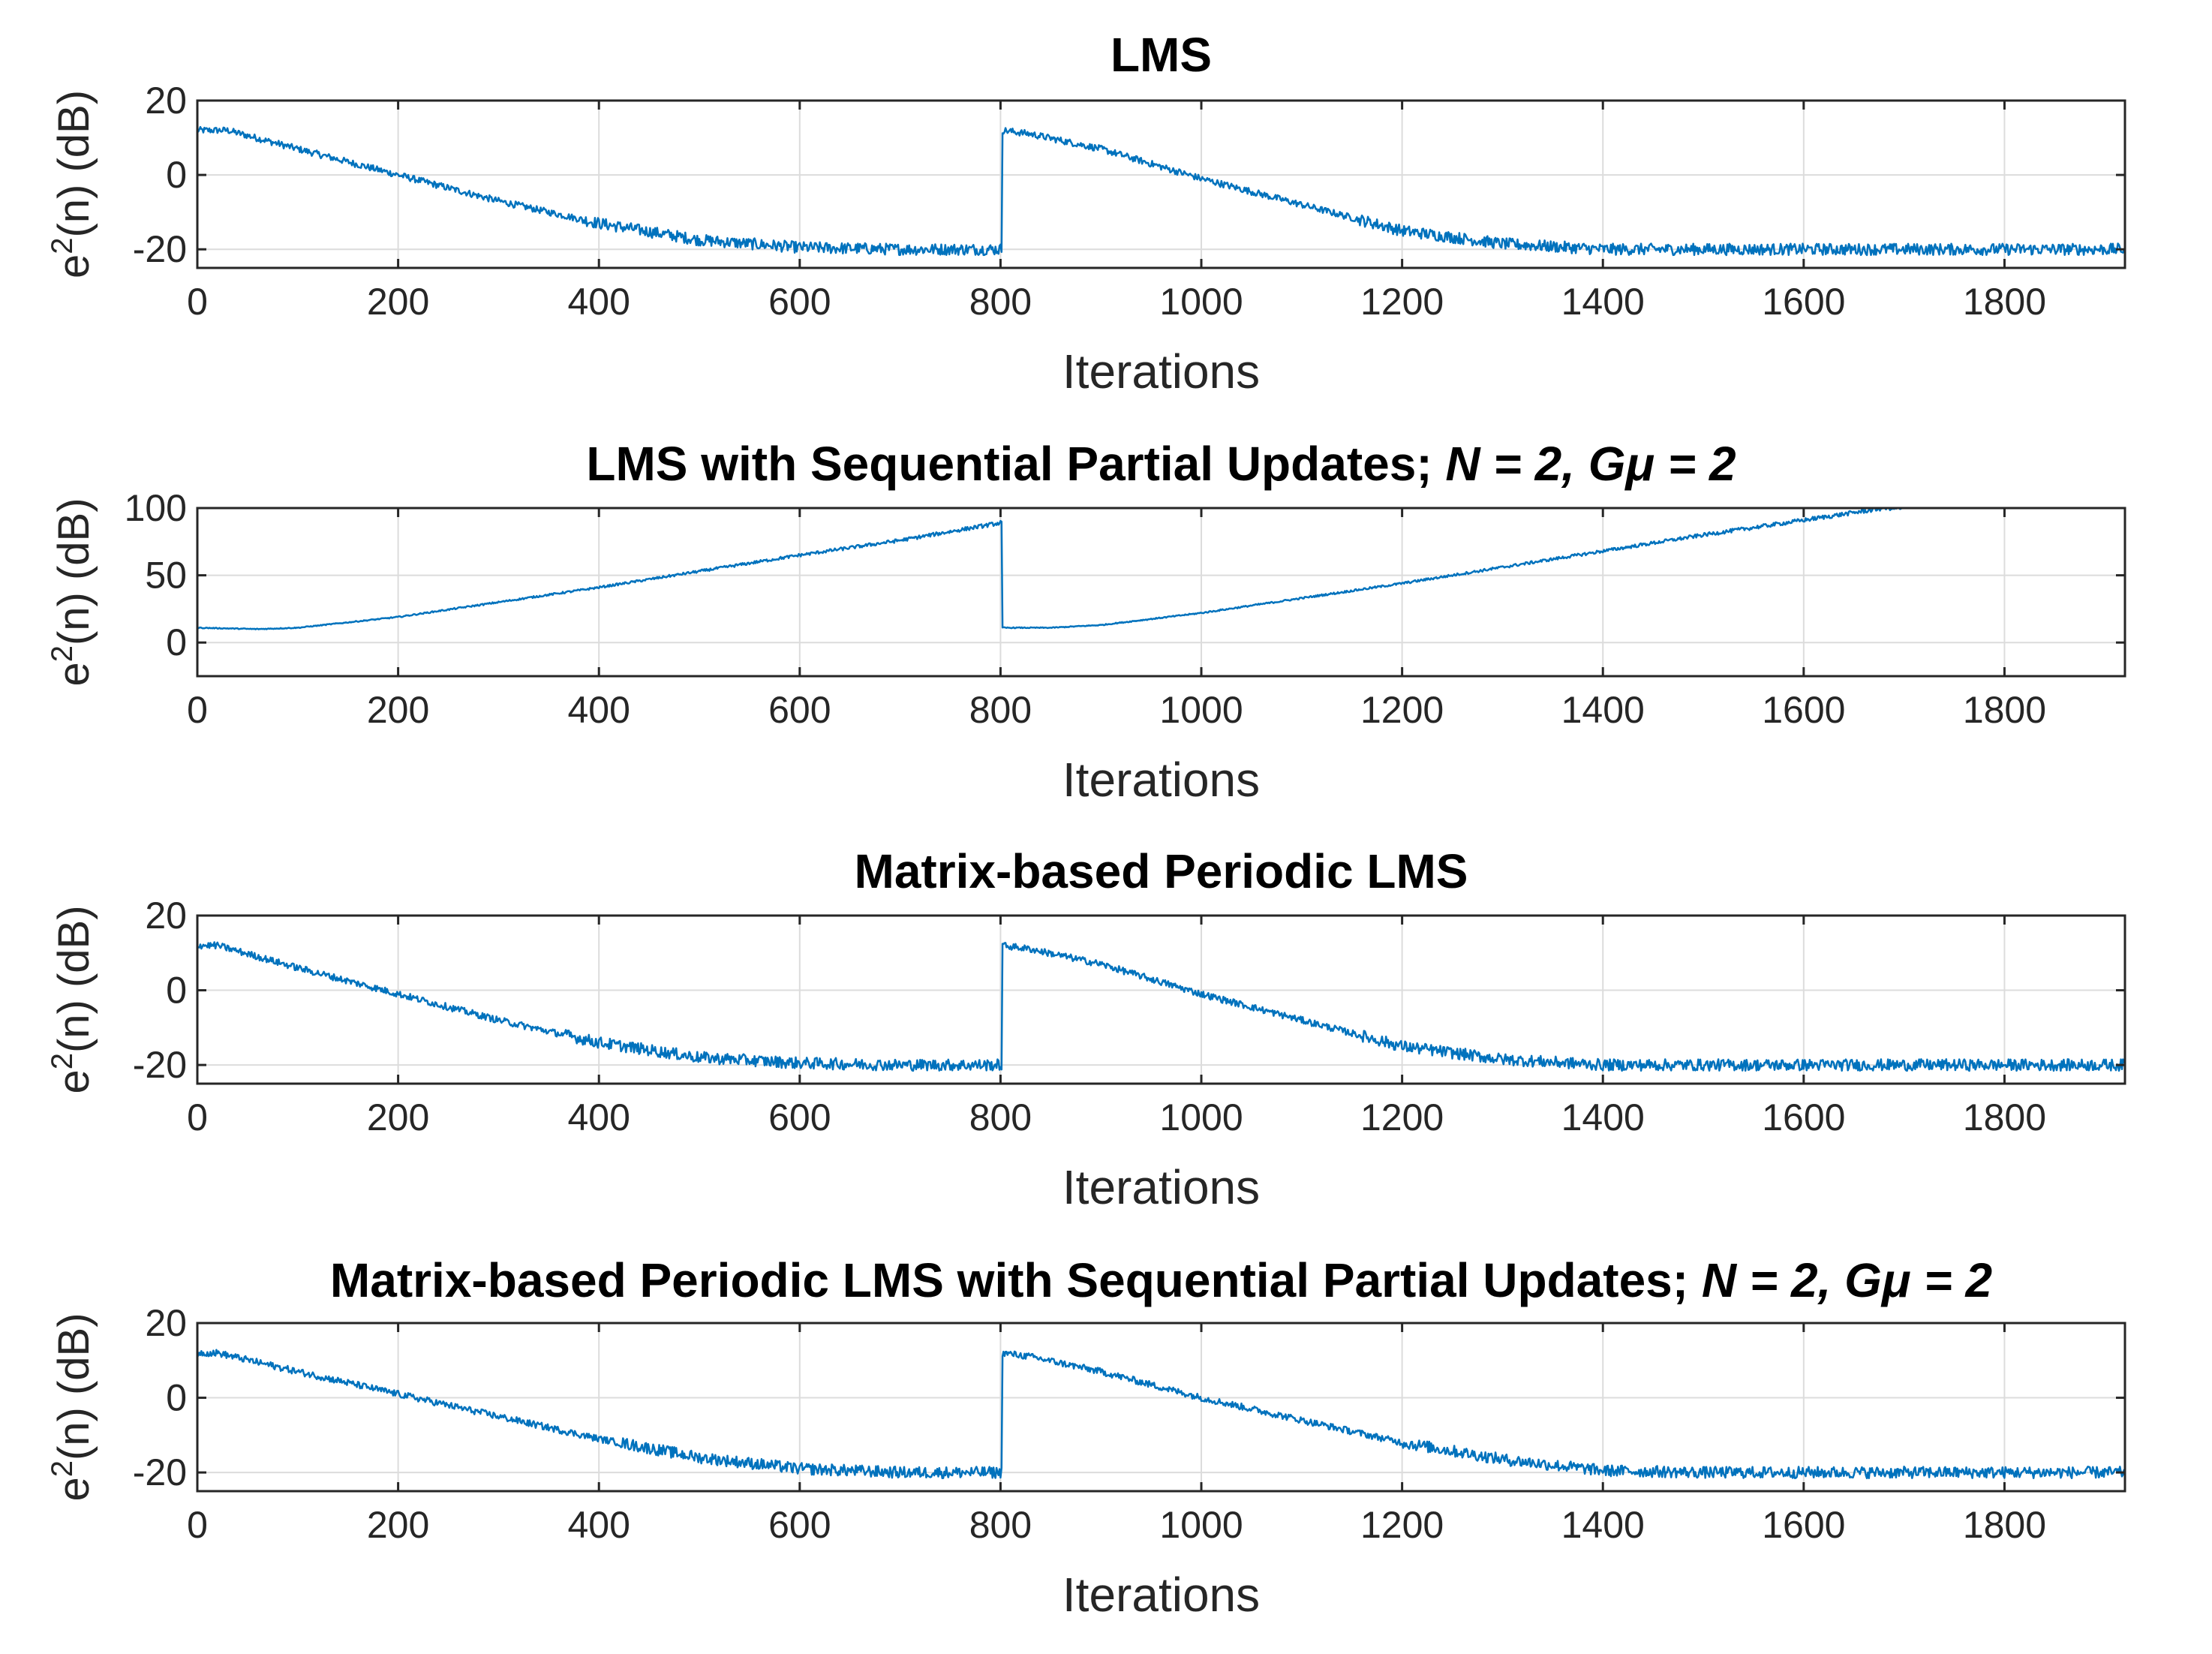  I want to click on y-tick-label: 50, so click(166, 576).